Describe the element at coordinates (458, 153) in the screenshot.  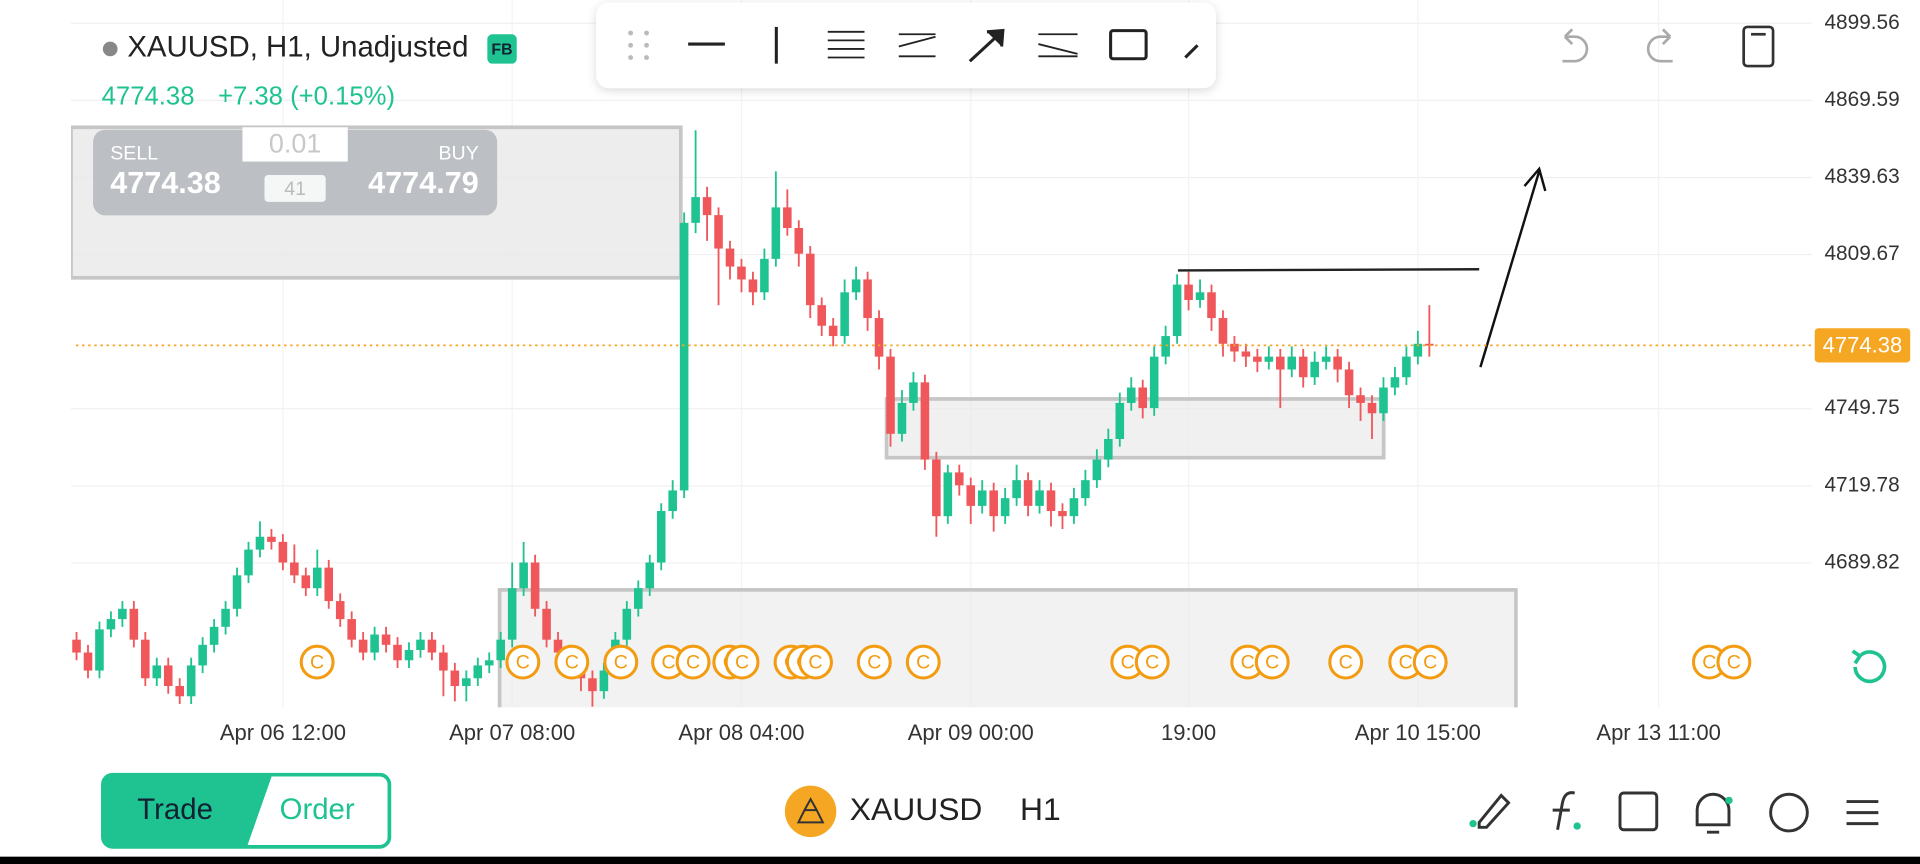
I see `buy-label: BUY` at that location.